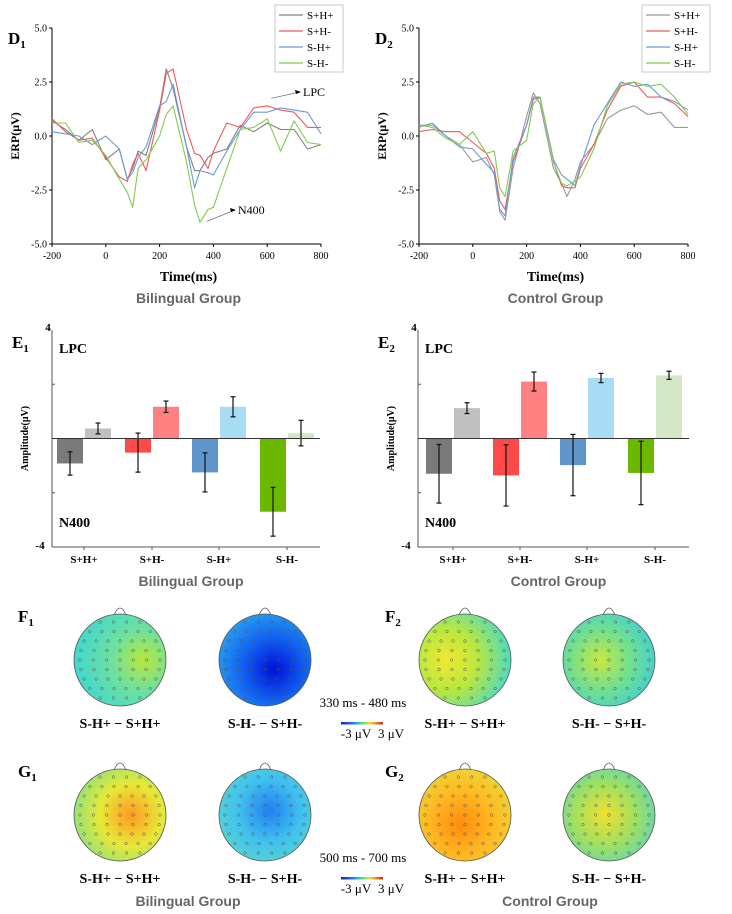 The width and height of the screenshot is (732, 914). Describe the element at coordinates (655, 560) in the screenshot. I see `category-label: S-H-` at that location.